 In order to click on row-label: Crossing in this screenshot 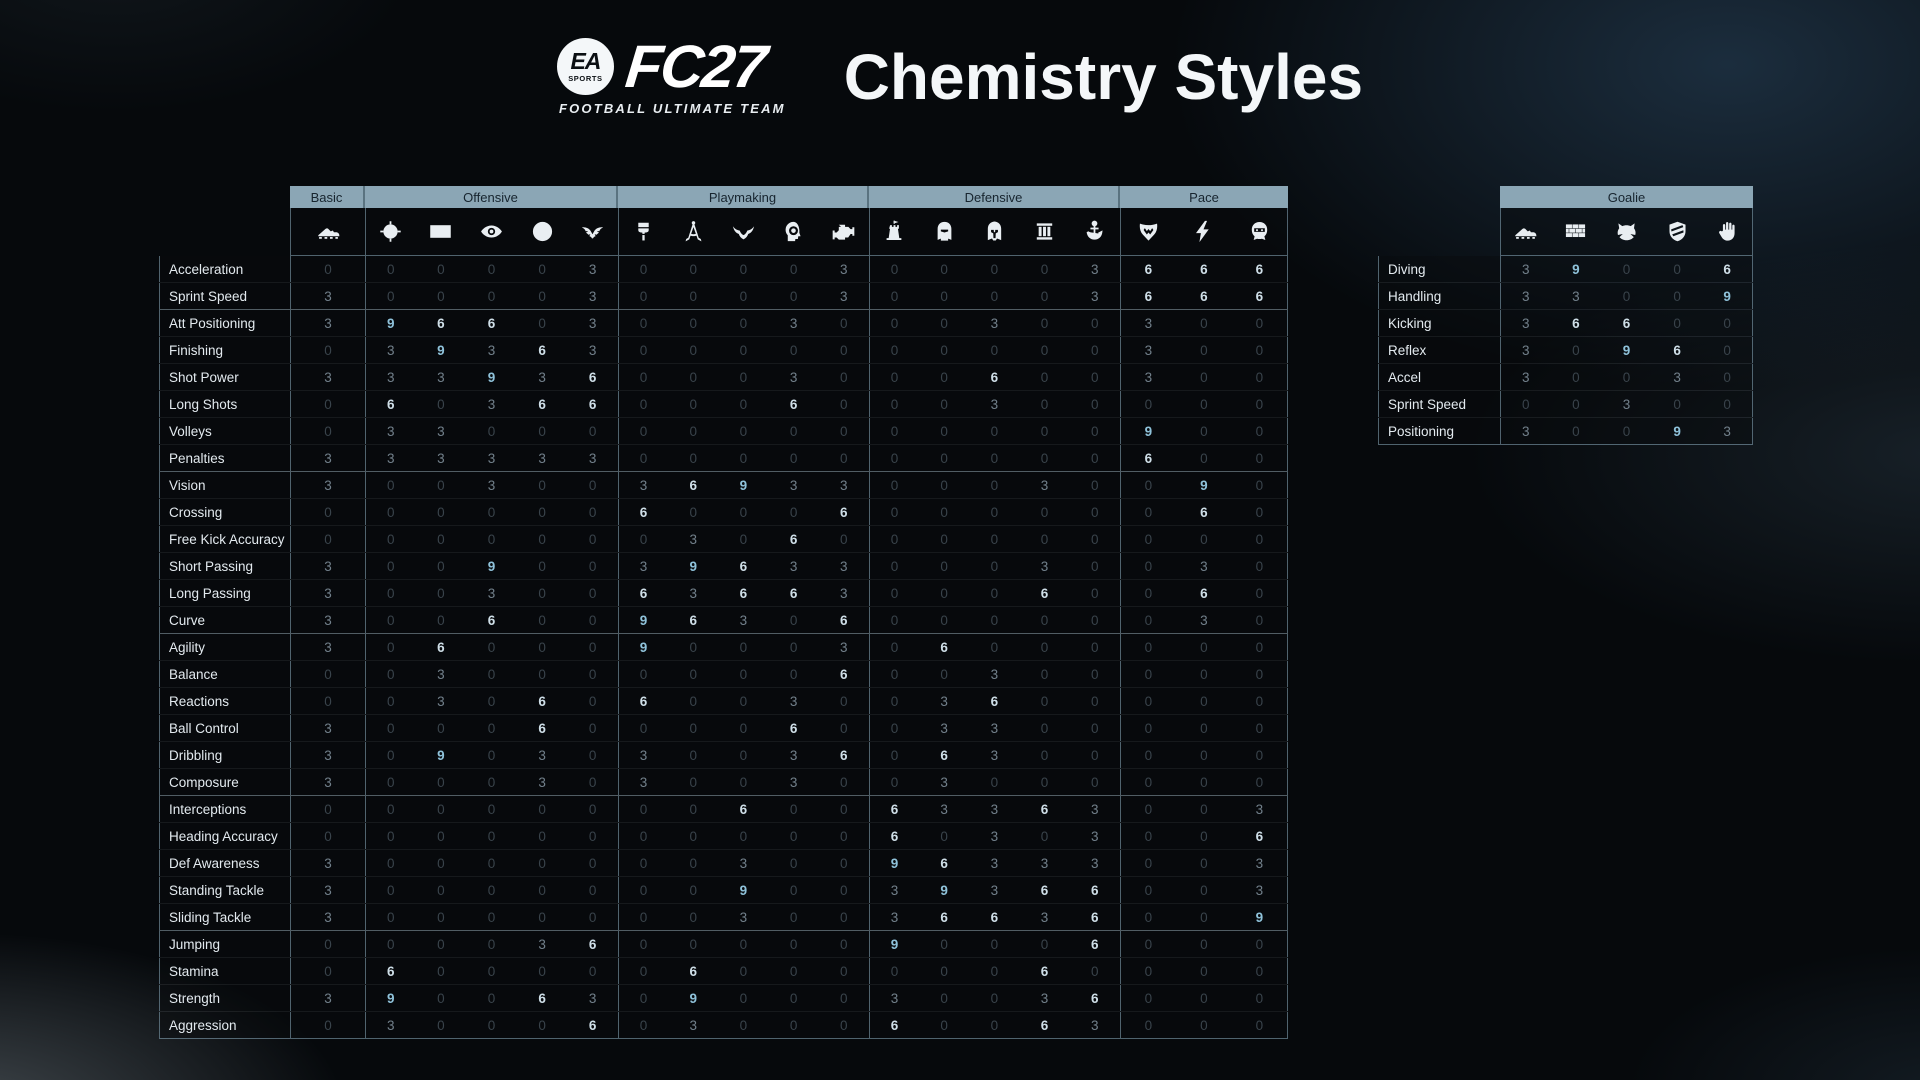, I will do `click(224, 512)`.